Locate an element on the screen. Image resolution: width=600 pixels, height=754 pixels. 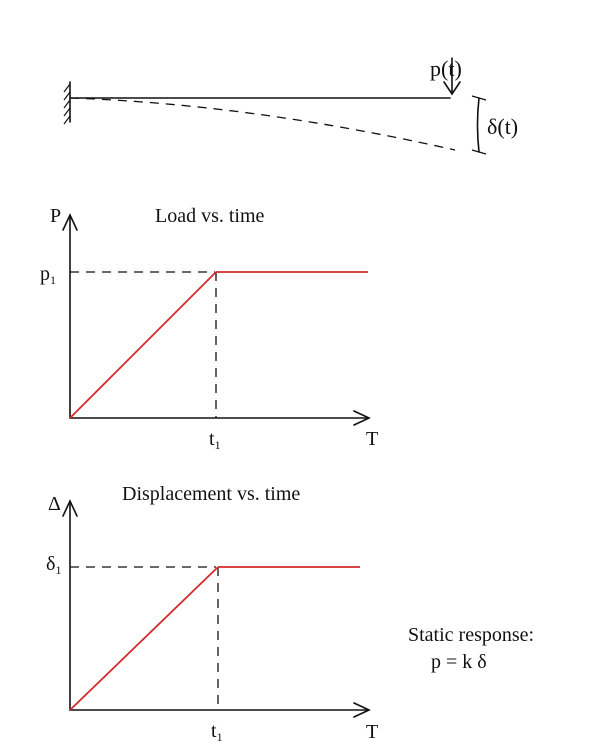
chart-title: Load vs. time is located at coordinates (210, 216).